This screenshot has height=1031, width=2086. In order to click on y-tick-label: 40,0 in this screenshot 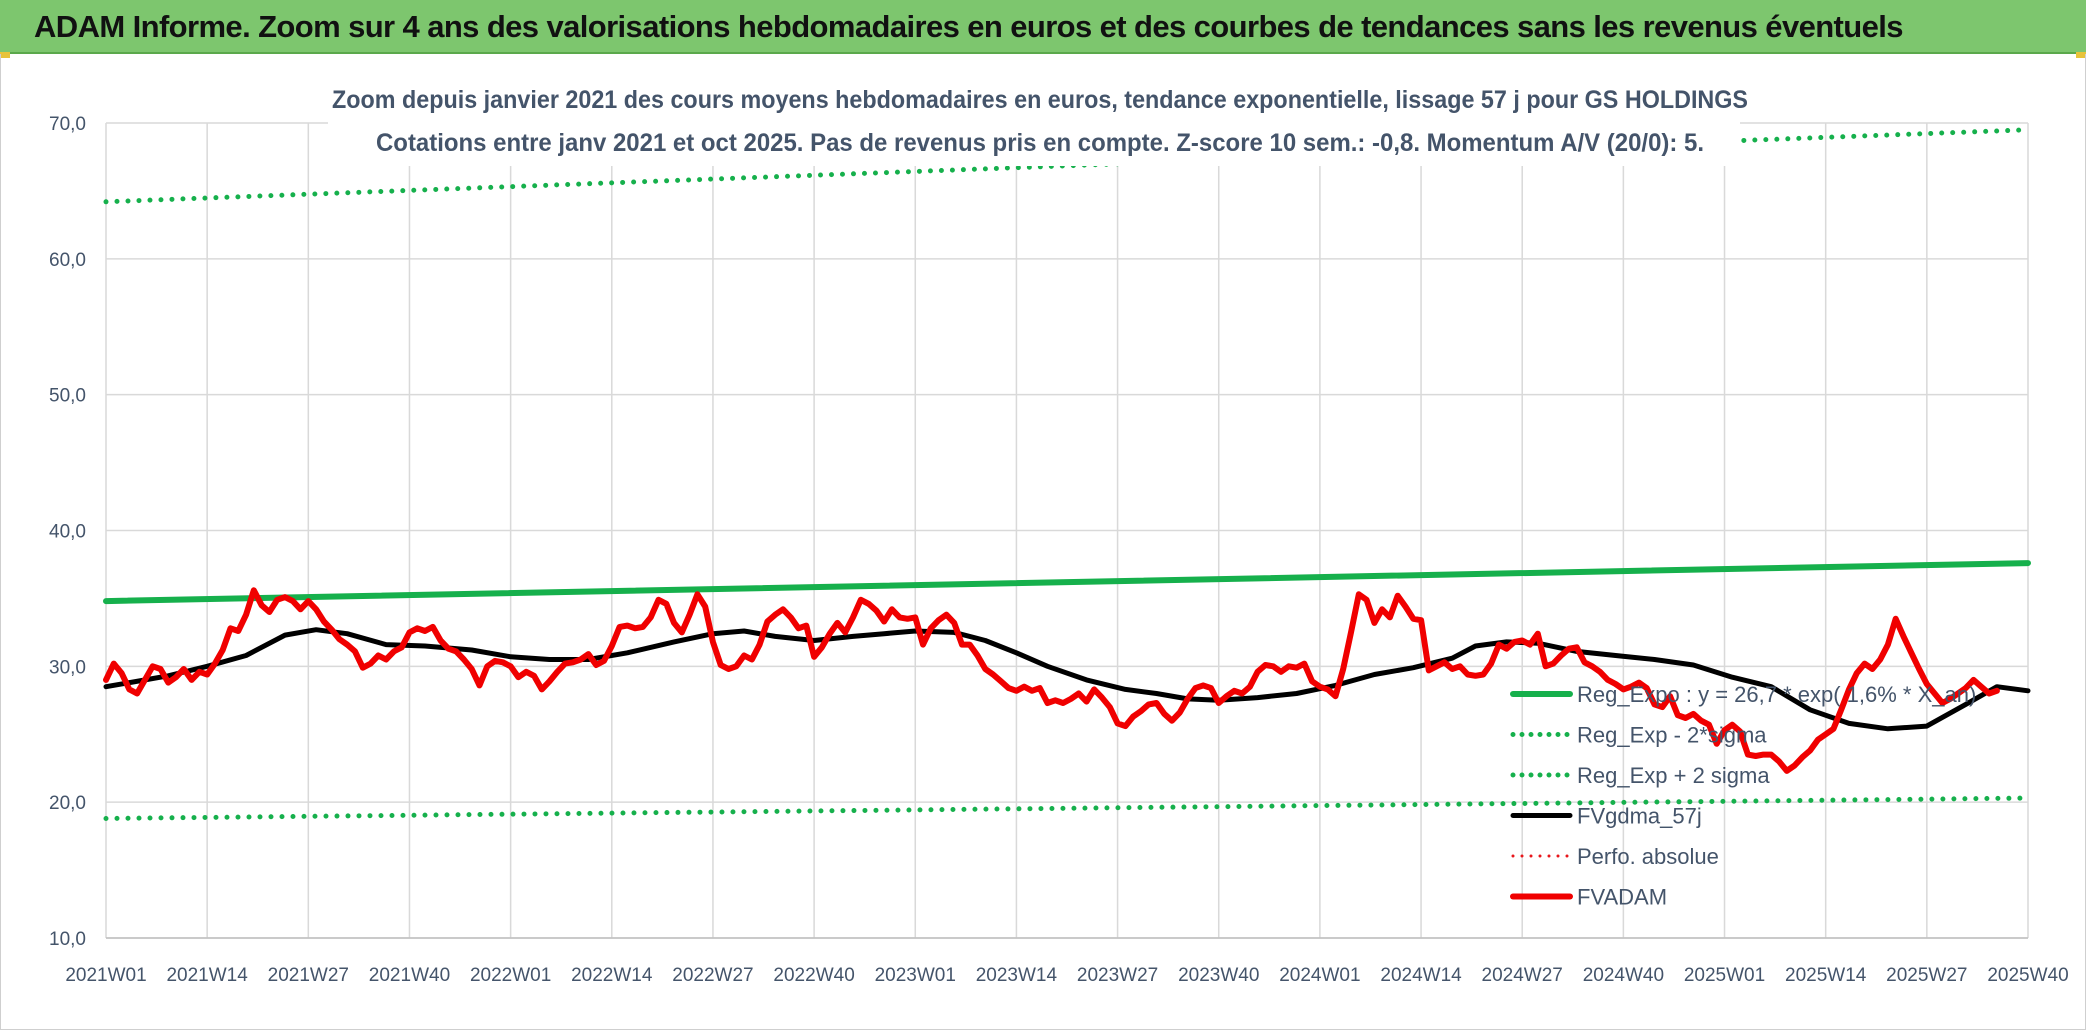, I will do `click(67, 532)`.